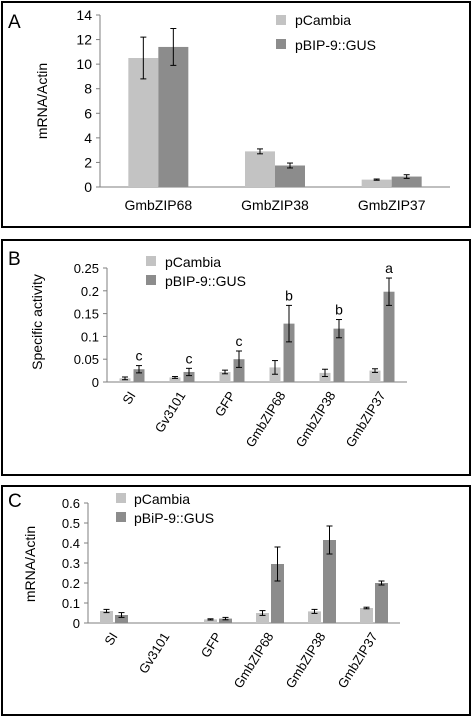  What do you see at coordinates (170, 412) in the screenshot?
I see `panel-b-category-label: Gv3101` at bounding box center [170, 412].